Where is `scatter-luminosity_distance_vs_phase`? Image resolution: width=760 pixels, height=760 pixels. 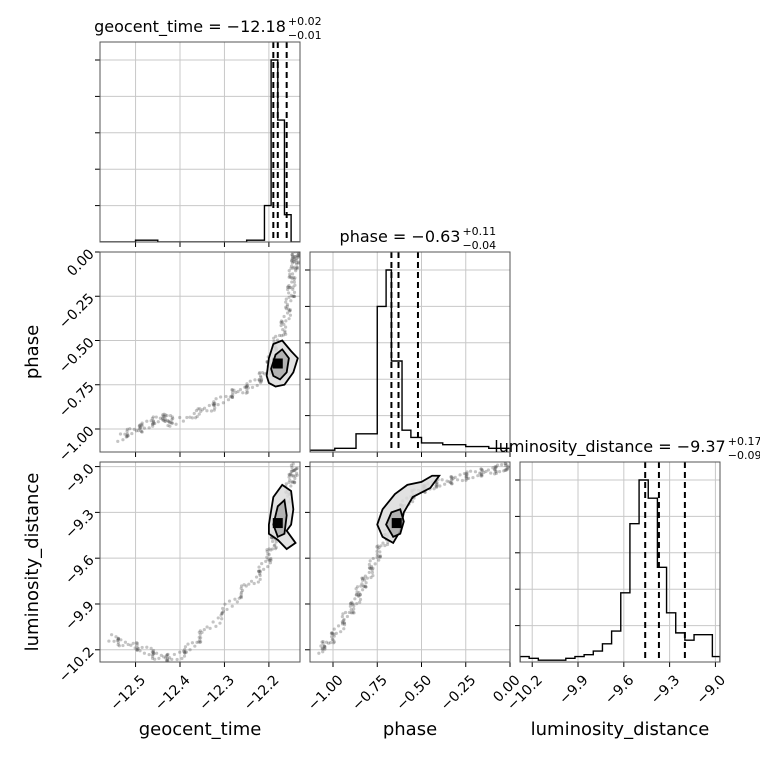
scatter-luminosity_distance_vs_phase is located at coordinates (413, 558).